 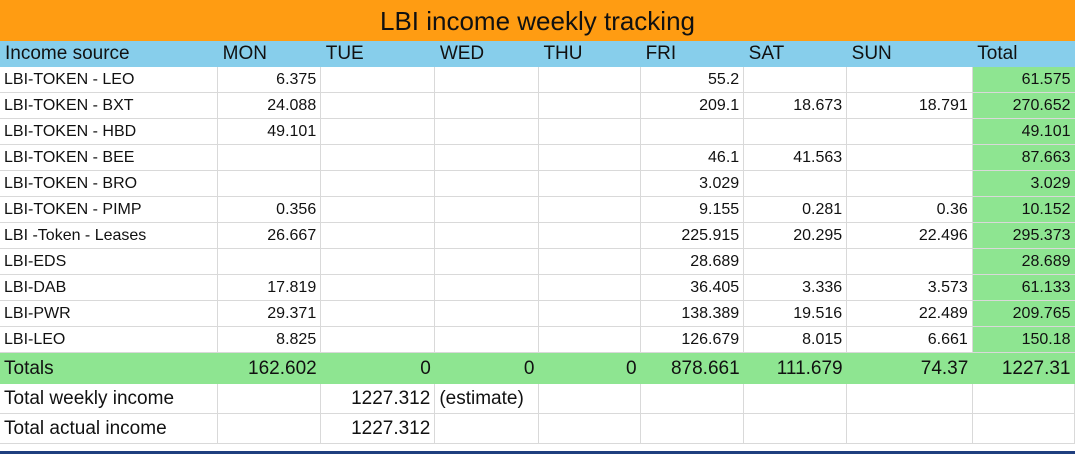 I want to click on mon-cell: 49.101, so click(x=269, y=131).